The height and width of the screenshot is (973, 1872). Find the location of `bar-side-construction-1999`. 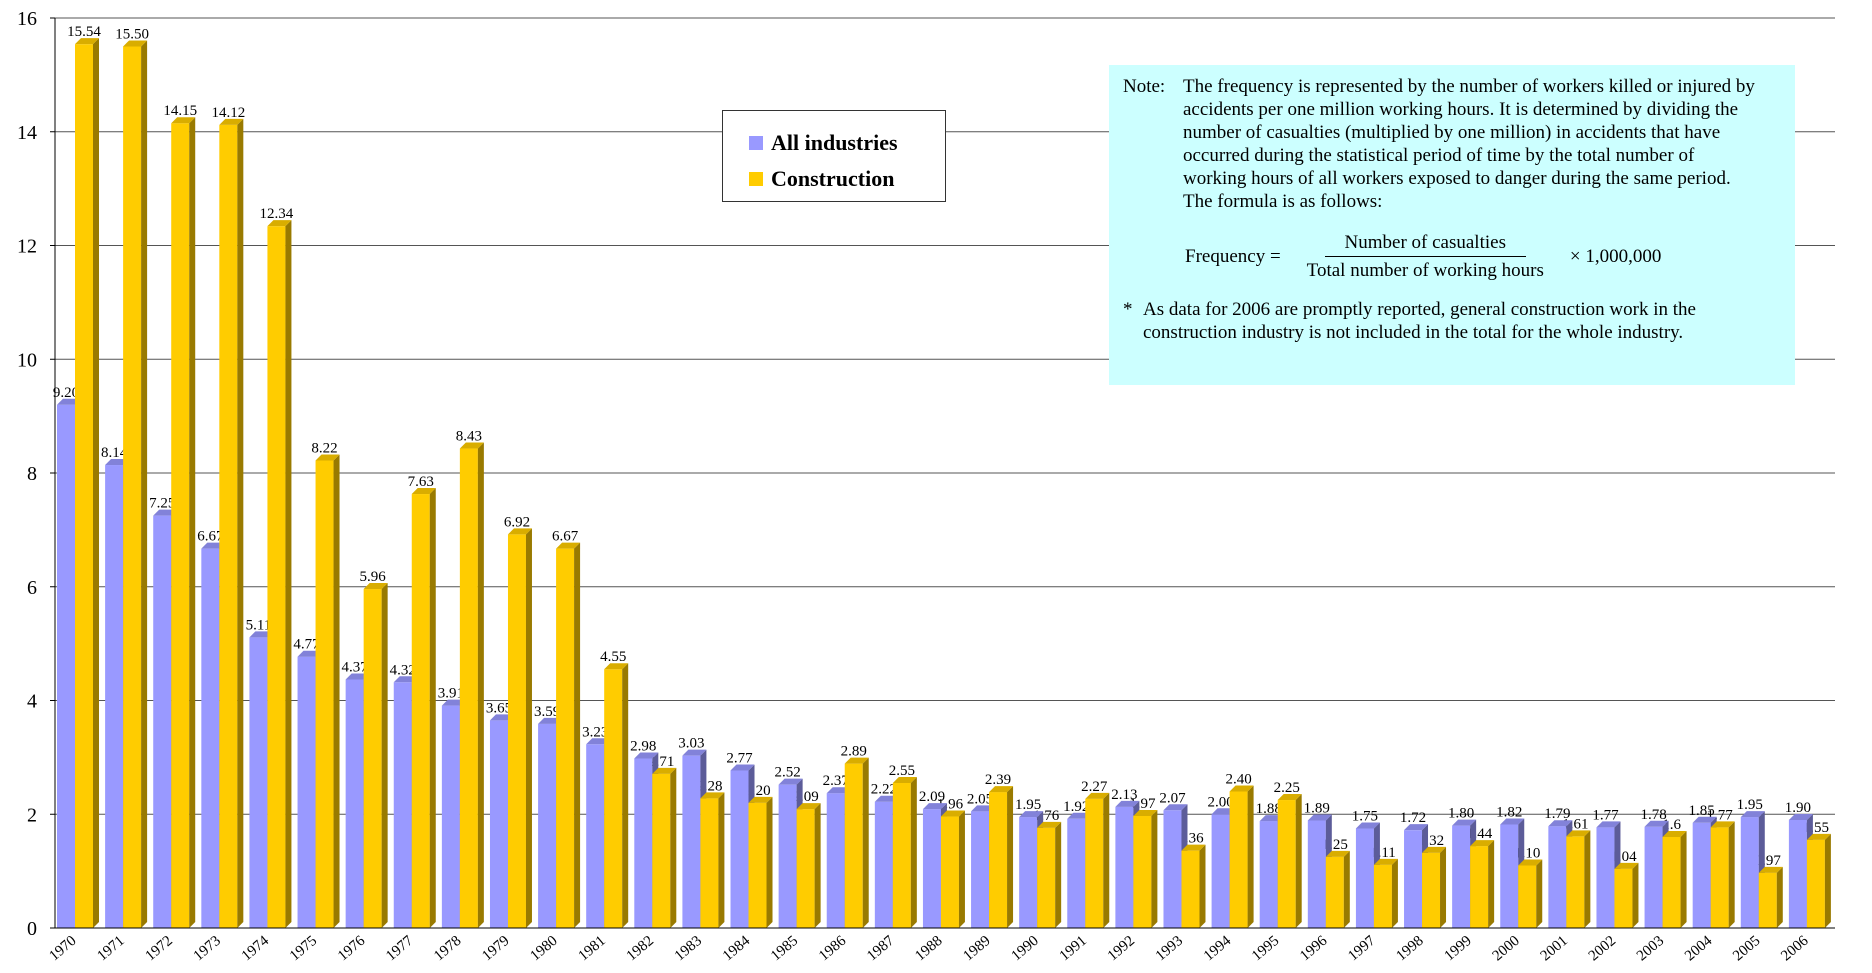

bar-side-construction-1999 is located at coordinates (1491, 884).